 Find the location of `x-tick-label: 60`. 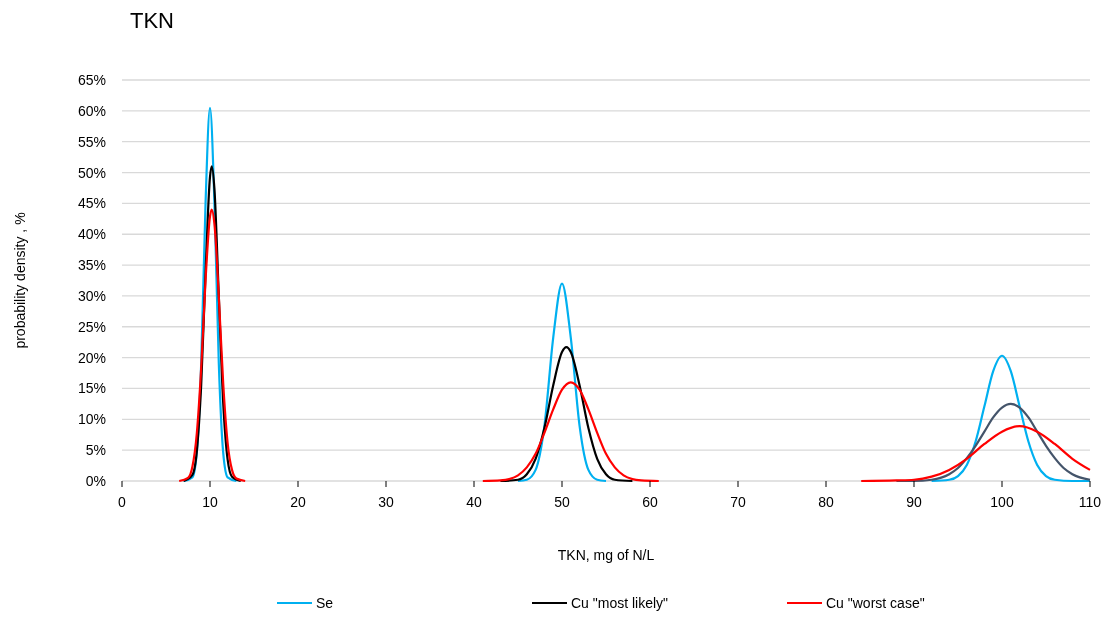

x-tick-label: 60 is located at coordinates (650, 502).